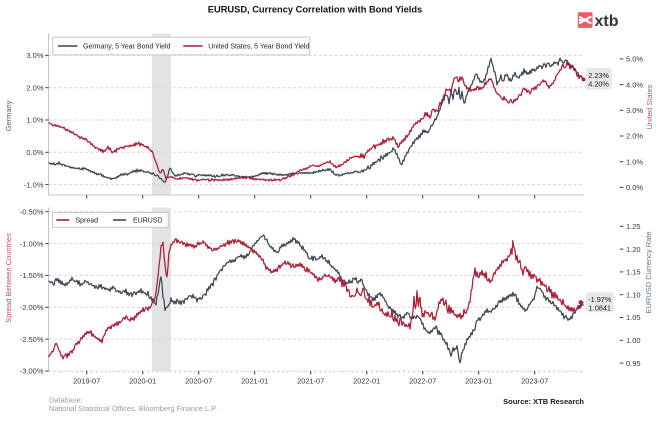 This screenshot has width=660, height=425. I want to click on svg-text: 1.05, so click(633, 317).